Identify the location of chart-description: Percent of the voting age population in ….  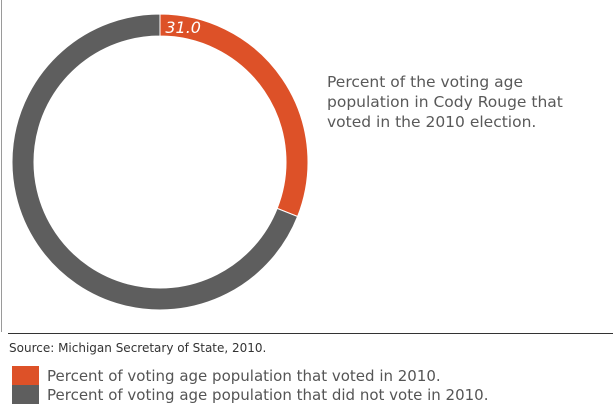
(445, 102).